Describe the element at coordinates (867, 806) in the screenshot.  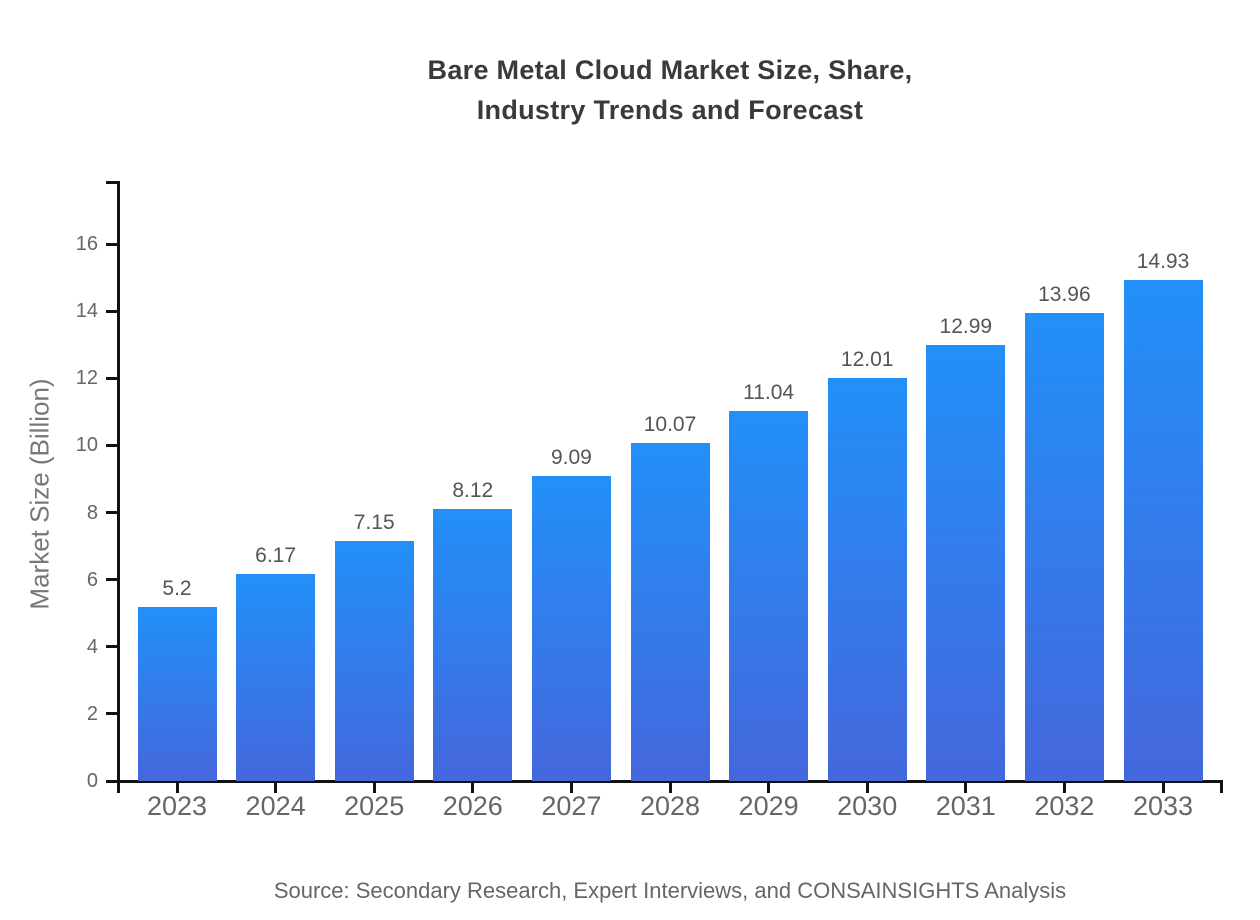
I see `x-tick-label: 2030` at that location.